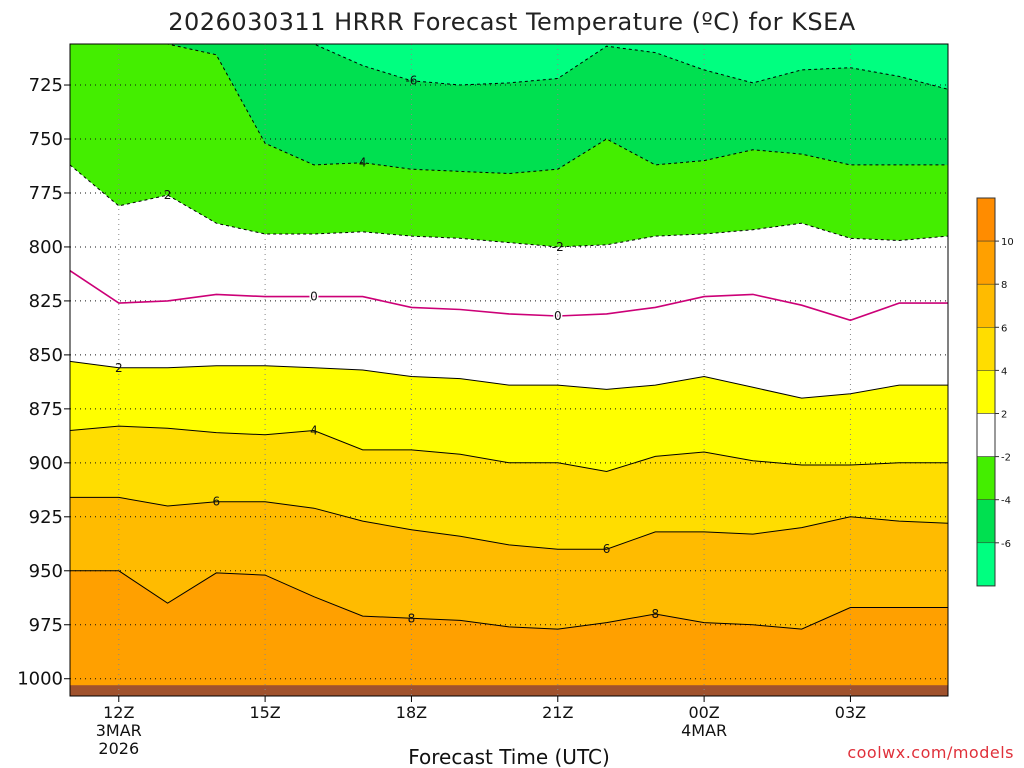 The width and height of the screenshot is (1024, 768). I want to click on x-tick-date-label: 3MAR, so click(119, 730).